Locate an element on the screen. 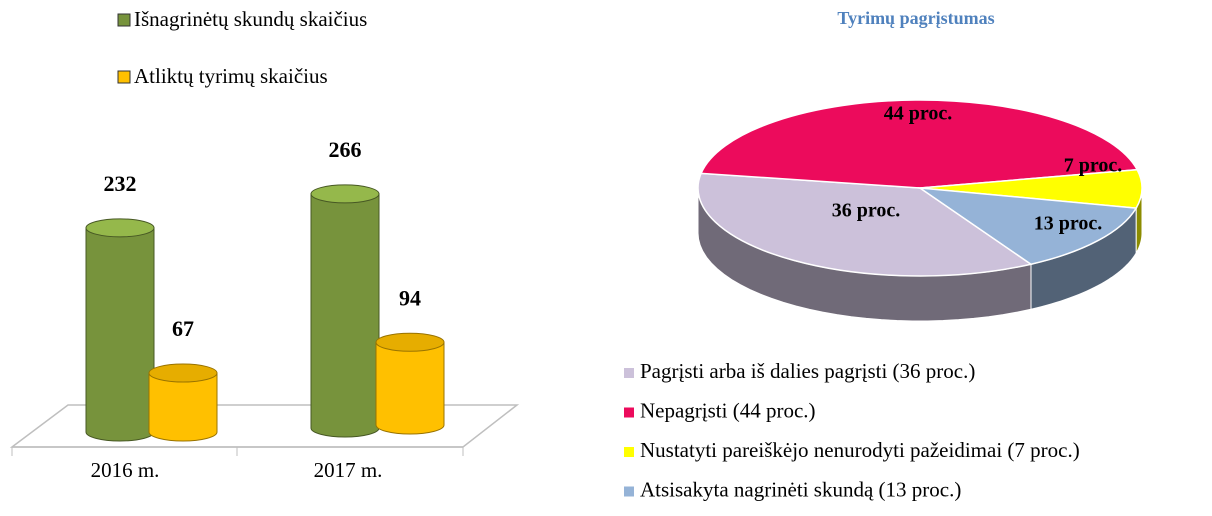 This screenshot has height=516, width=1212. value-label: 94 is located at coordinates (410, 297).